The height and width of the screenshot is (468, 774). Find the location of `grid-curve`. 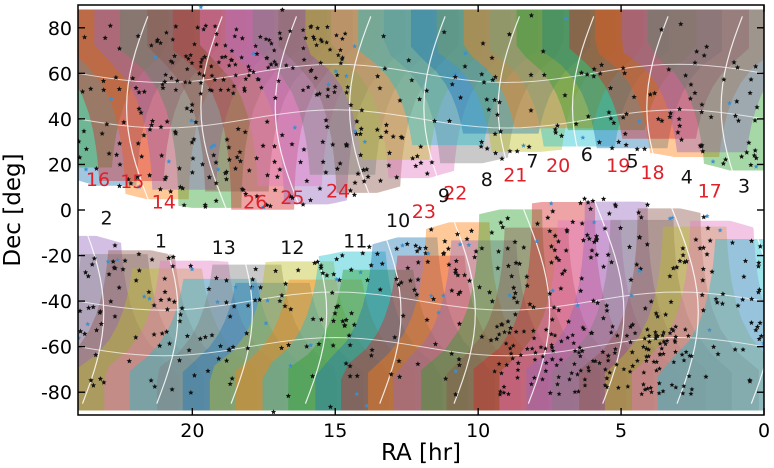

grid-curve is located at coordinates (91, 306).